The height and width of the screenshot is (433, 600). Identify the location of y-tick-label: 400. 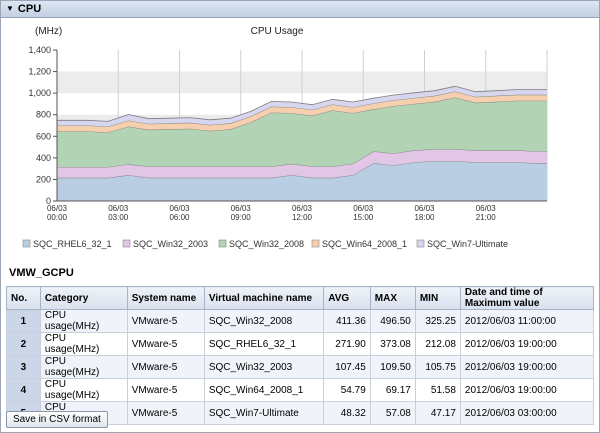
(43, 158).